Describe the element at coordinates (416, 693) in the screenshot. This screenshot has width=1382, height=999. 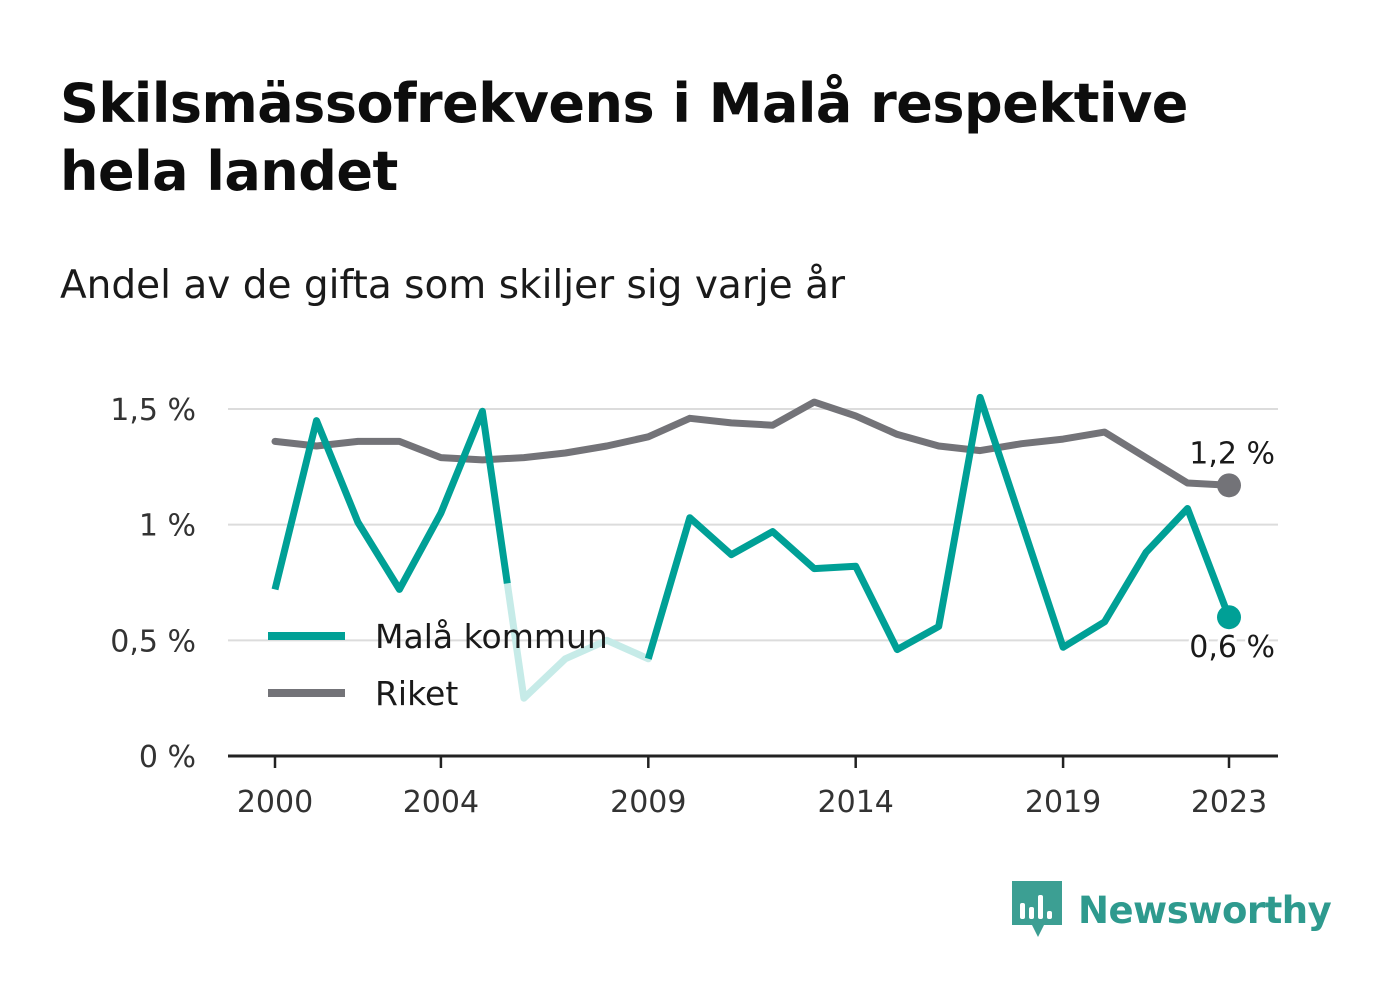
I see `legend-label: Riket` at that location.